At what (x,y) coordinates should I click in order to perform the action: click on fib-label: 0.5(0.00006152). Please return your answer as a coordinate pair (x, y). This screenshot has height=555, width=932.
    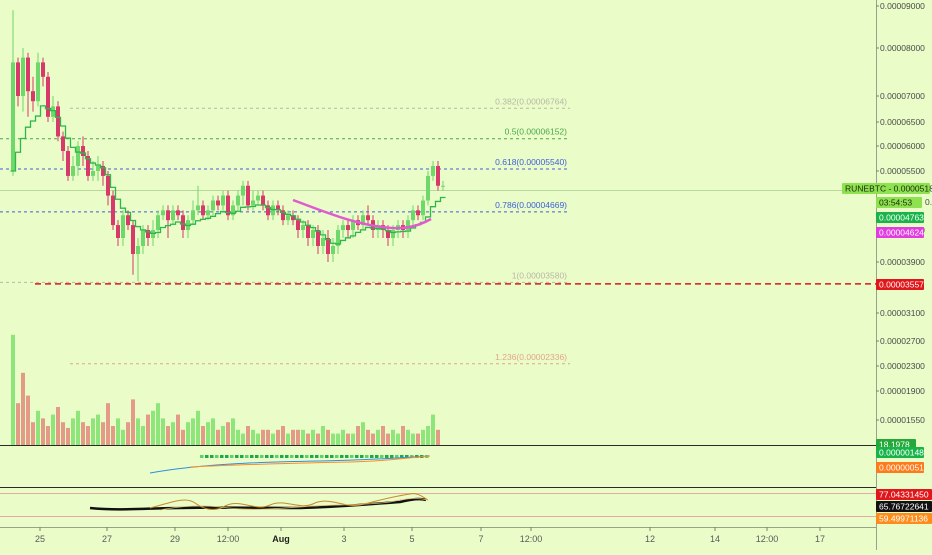
    Looking at the image, I should click on (536, 132).